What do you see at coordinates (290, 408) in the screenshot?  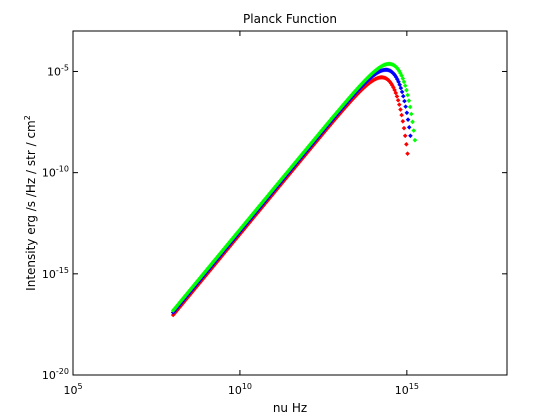 I see `x-axis-label: nu Hz` at bounding box center [290, 408].